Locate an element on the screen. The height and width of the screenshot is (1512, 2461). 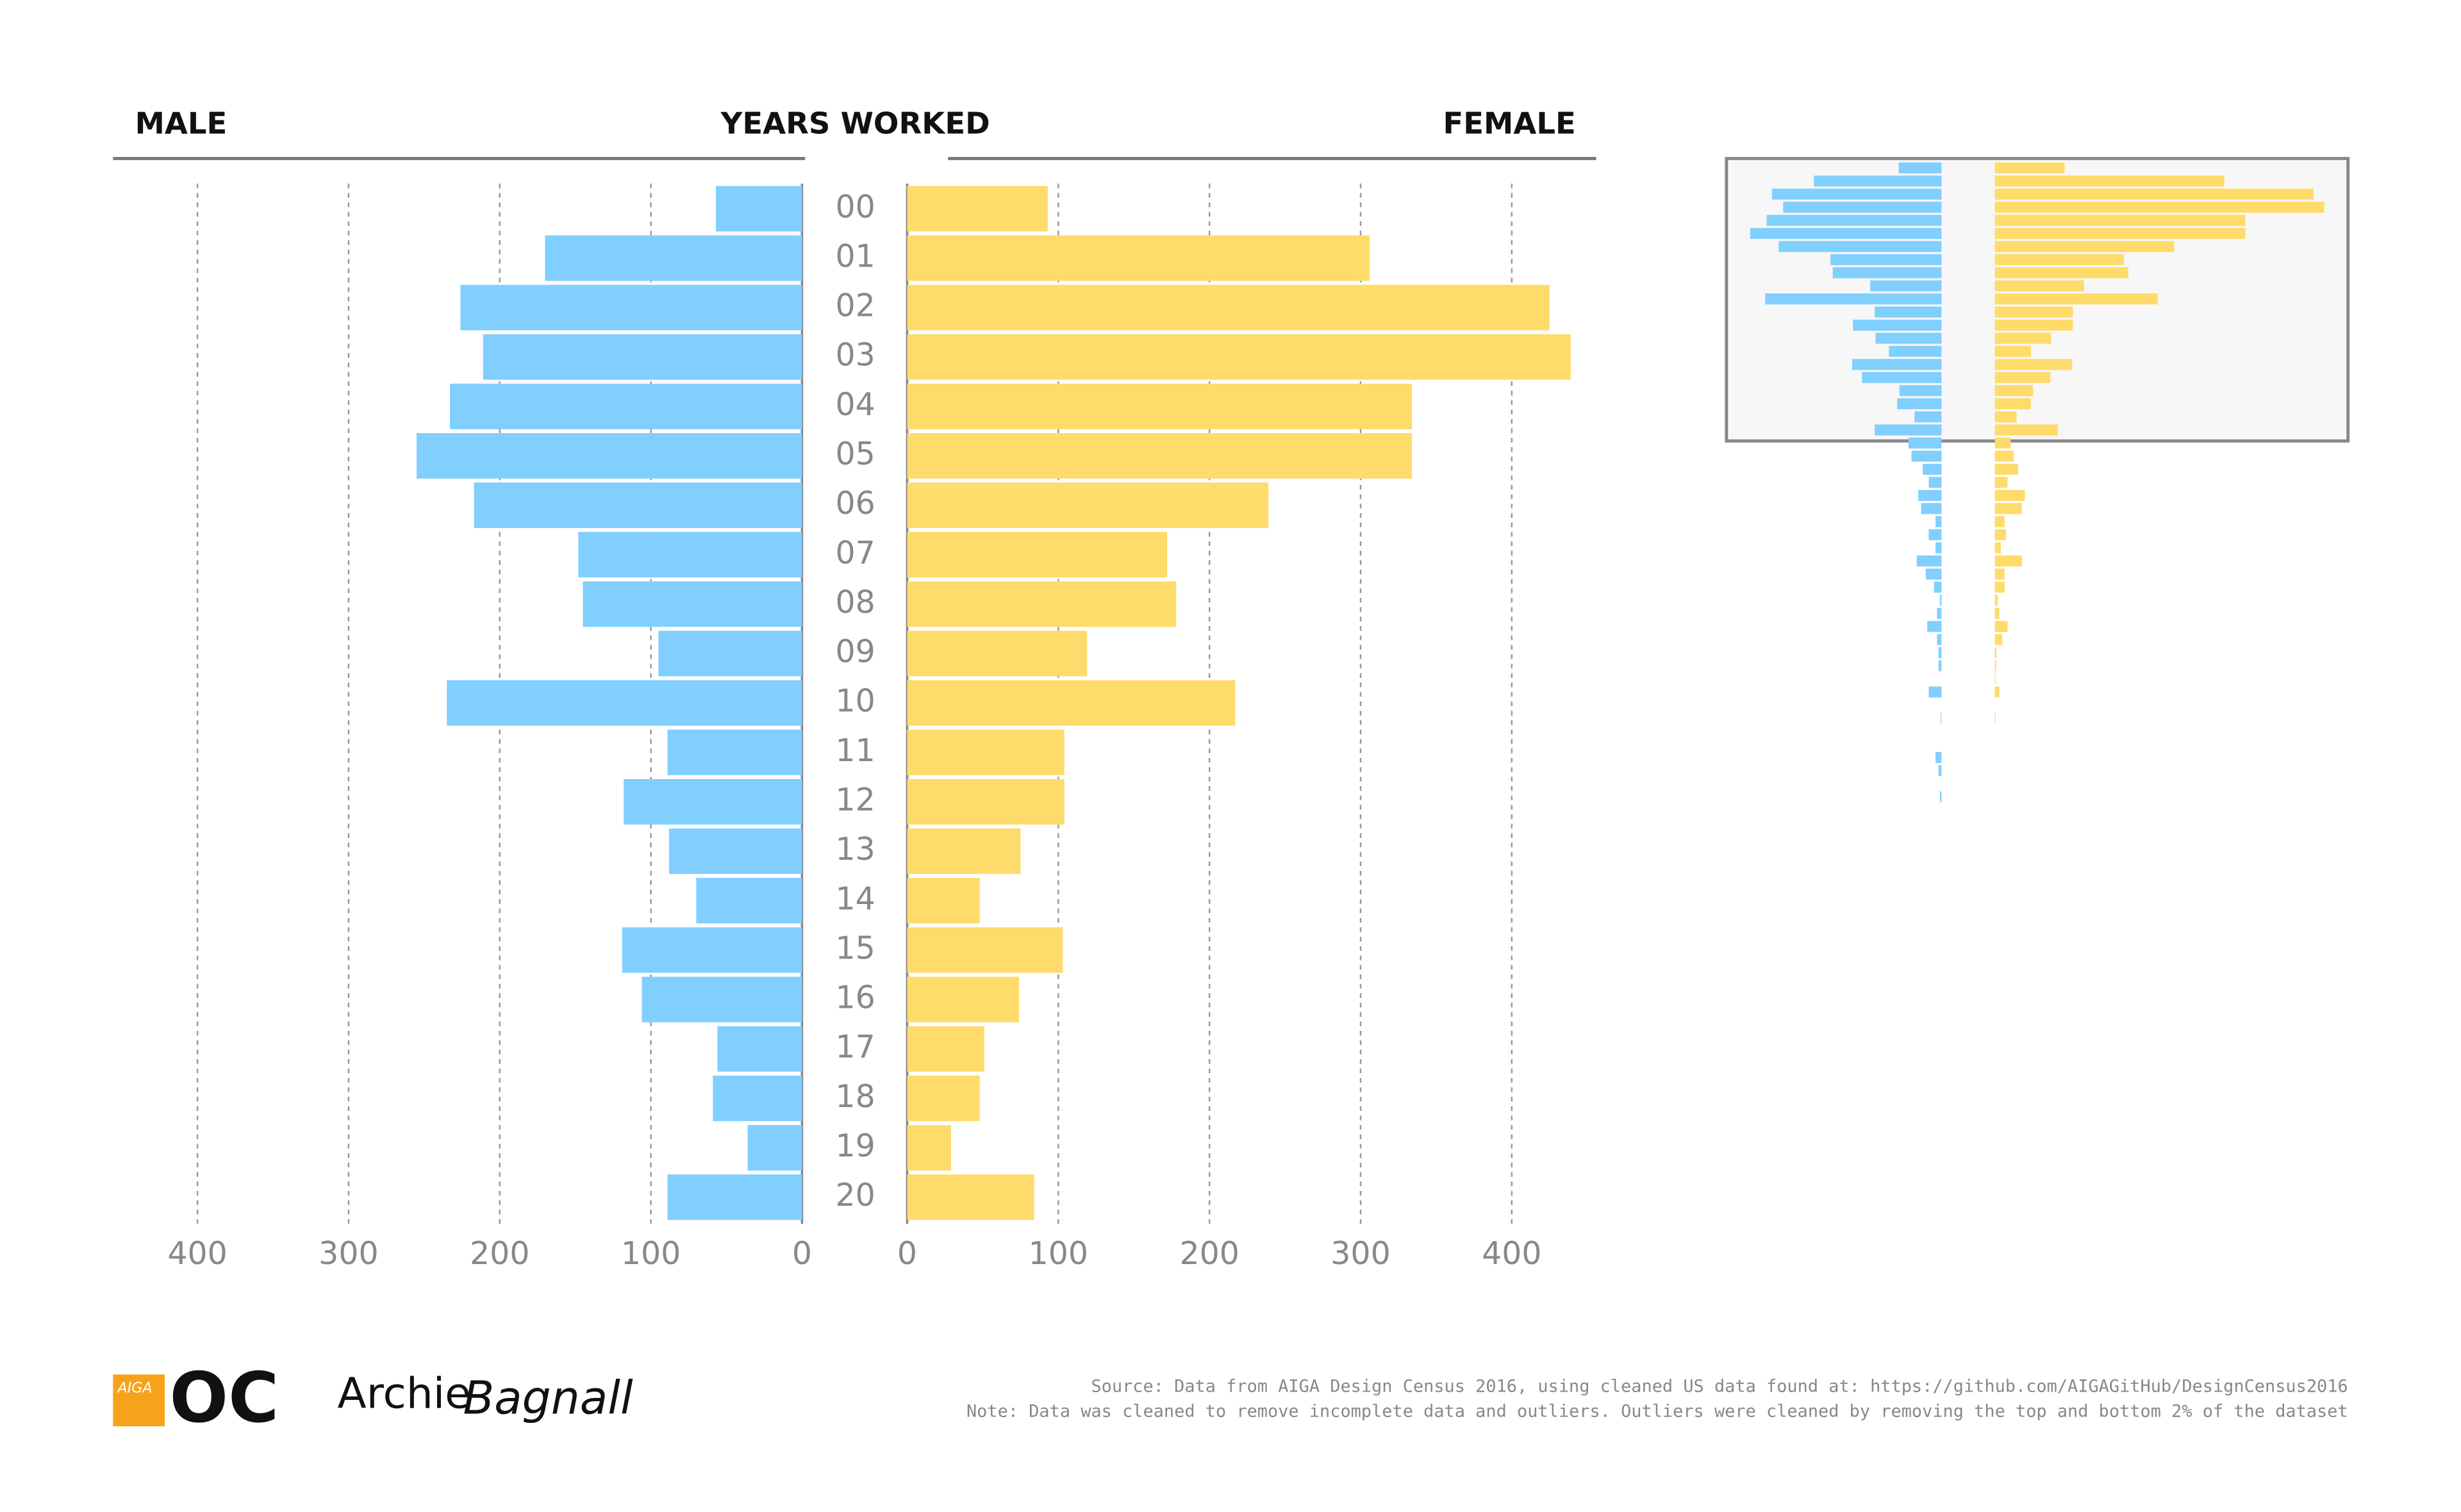
category-label: 19 is located at coordinates (855, 1146).